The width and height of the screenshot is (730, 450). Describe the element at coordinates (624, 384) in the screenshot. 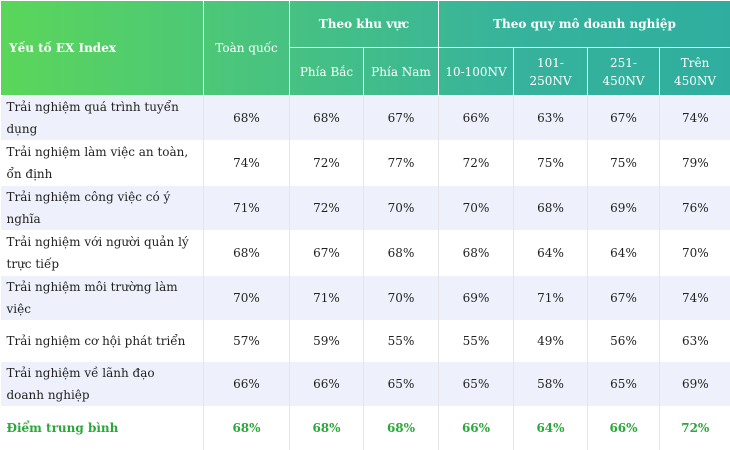

I see `cell-size-251-450: 65%` at that location.